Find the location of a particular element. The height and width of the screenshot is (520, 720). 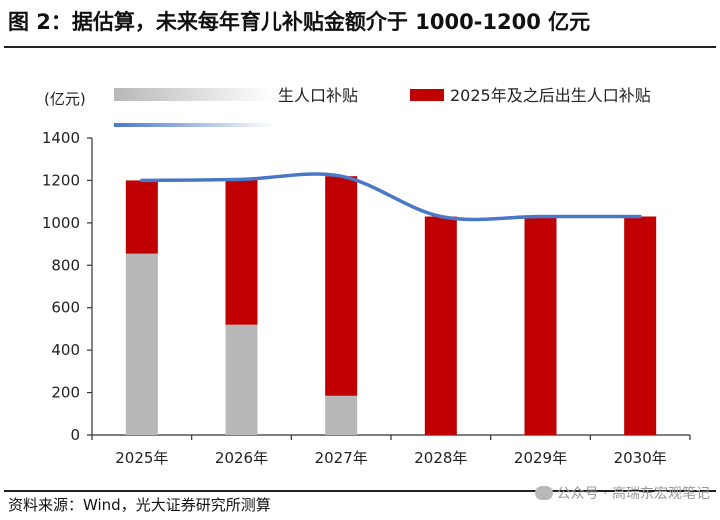

chart-title: 图 2：据估算，未来每年育儿补贴金额介于 1000-1200 亿元 is located at coordinates (299, 22).